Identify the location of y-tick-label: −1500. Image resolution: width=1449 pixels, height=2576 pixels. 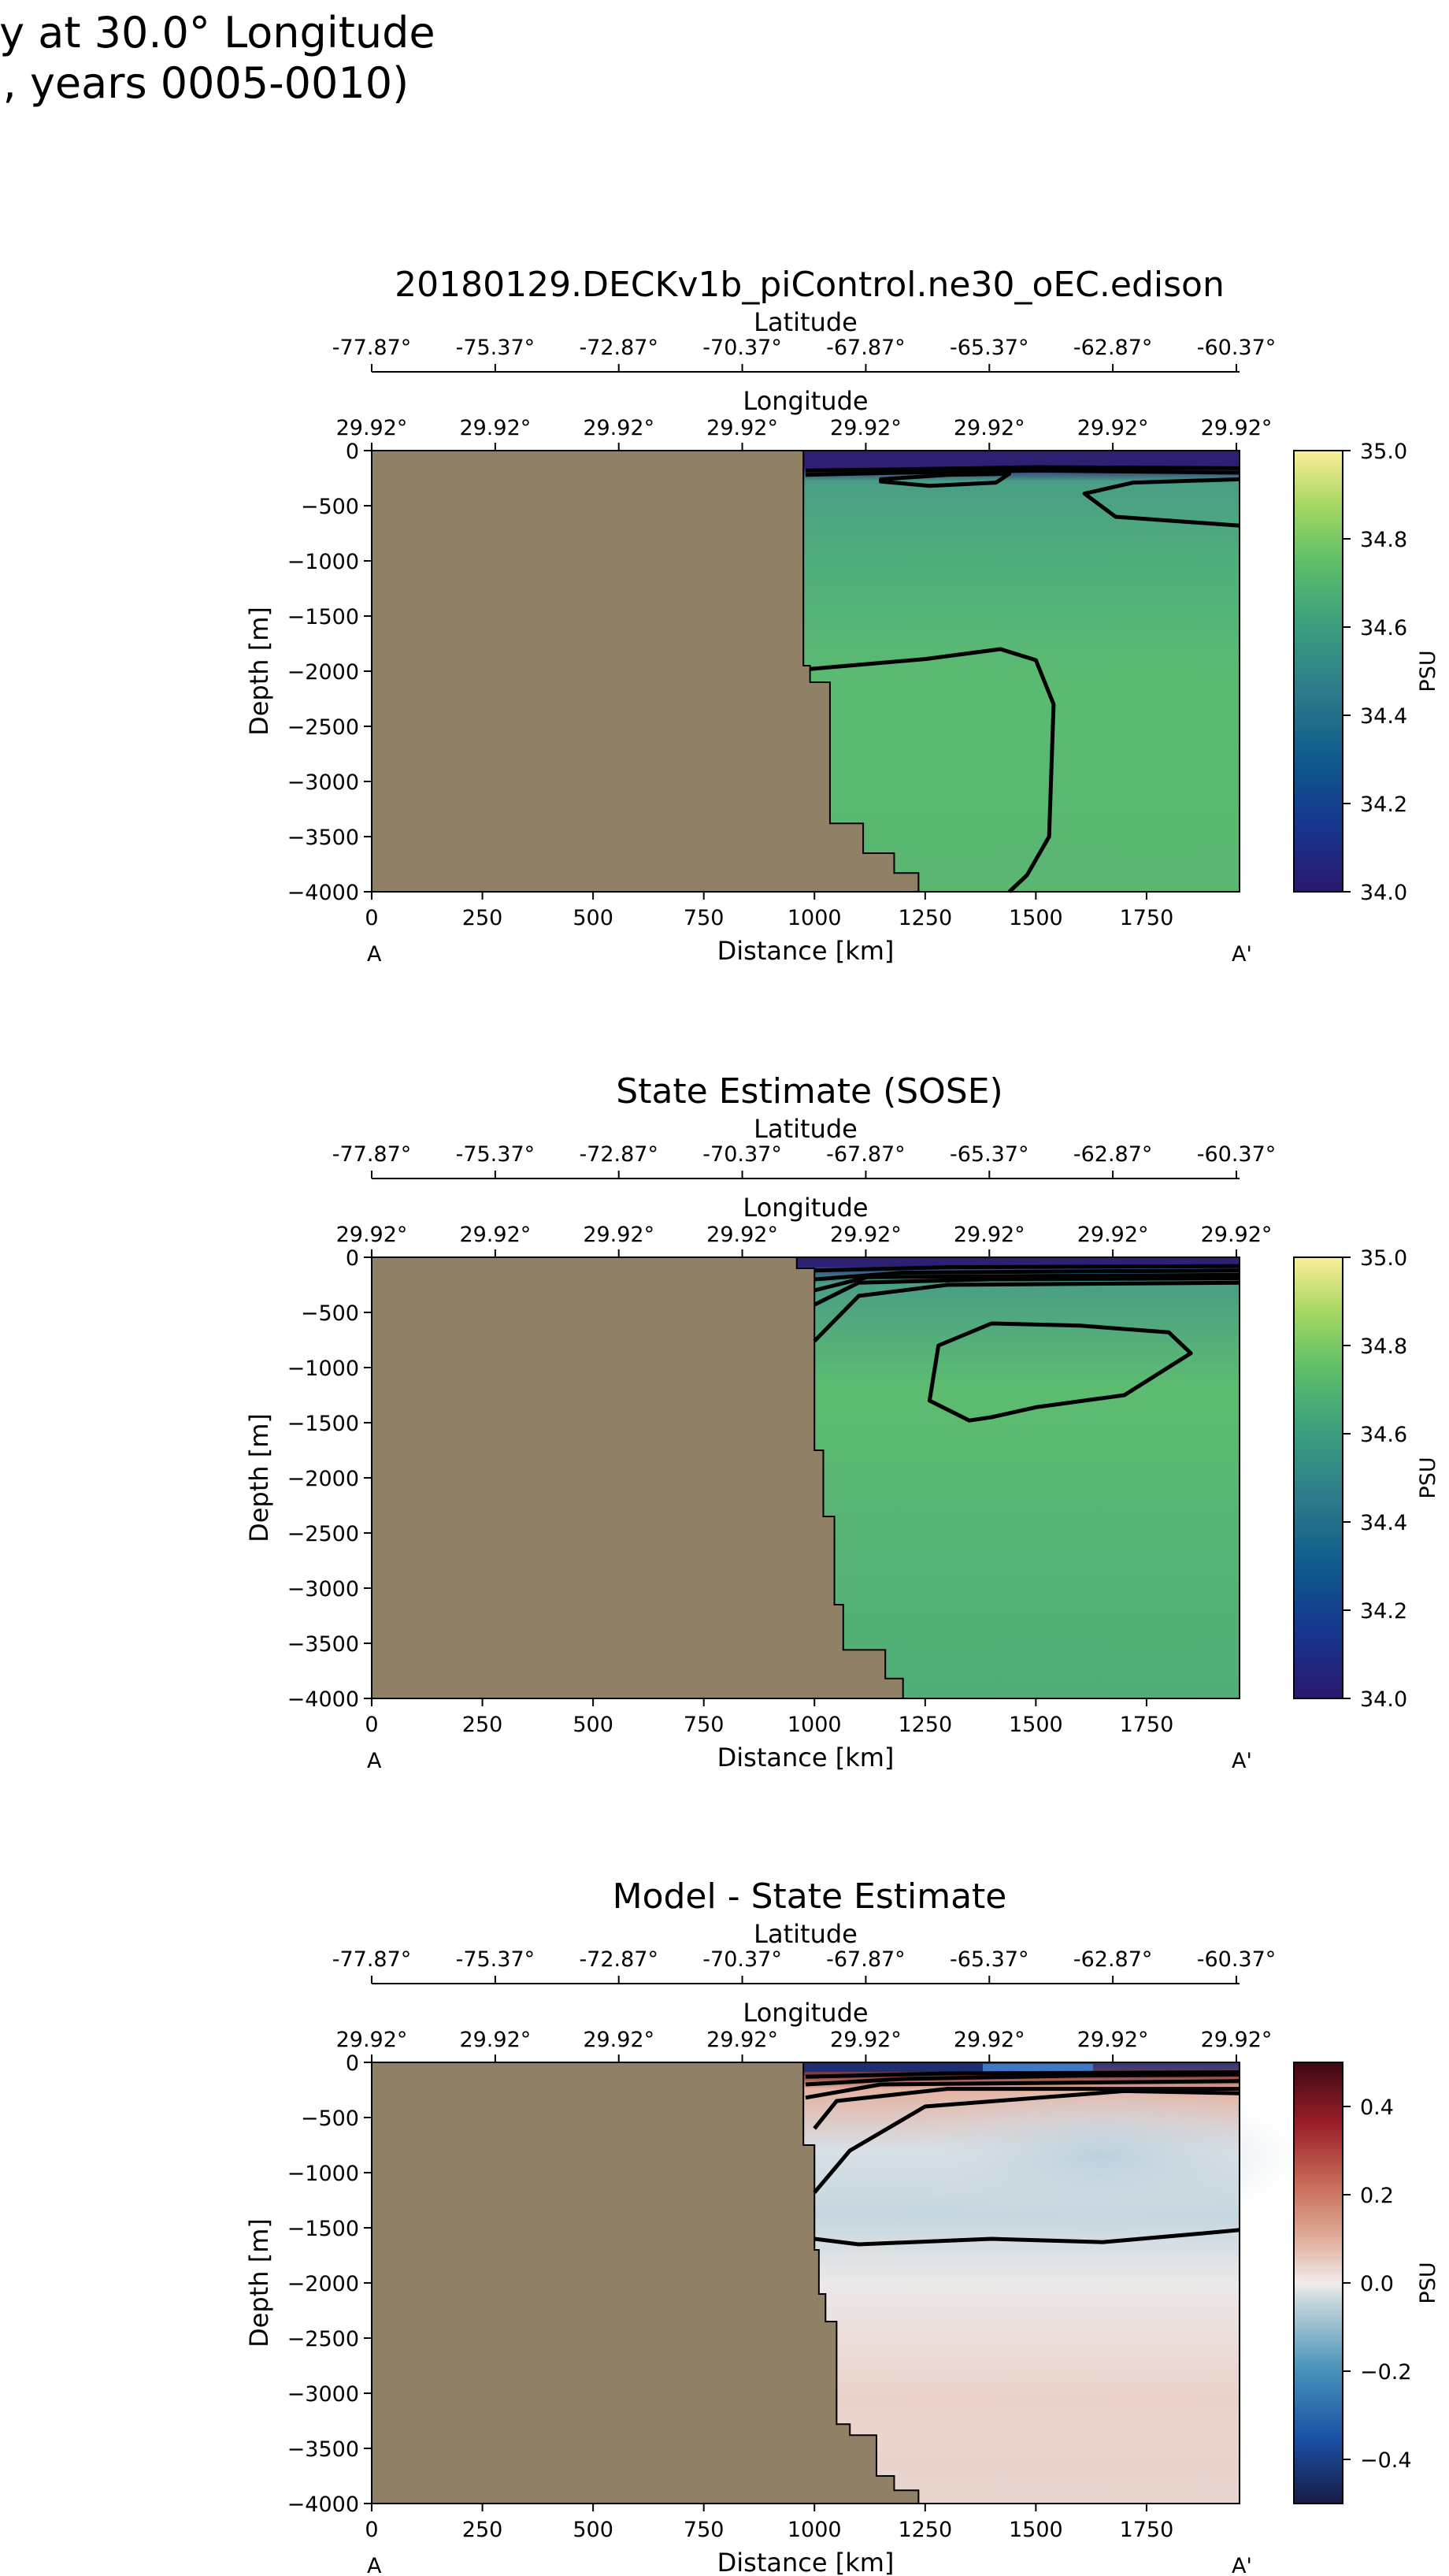
(323, 1424).